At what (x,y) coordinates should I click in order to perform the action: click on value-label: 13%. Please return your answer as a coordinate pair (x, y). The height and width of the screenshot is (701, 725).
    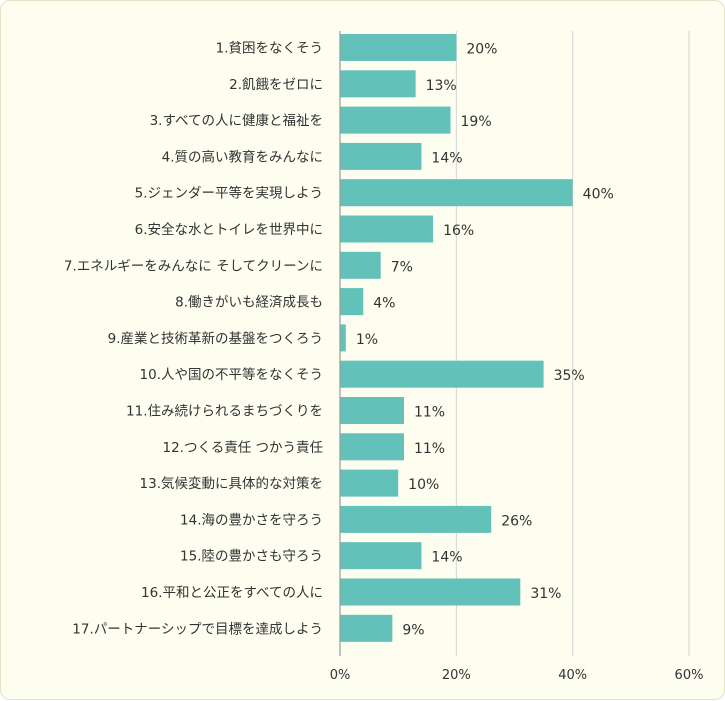
    Looking at the image, I should click on (441, 86).